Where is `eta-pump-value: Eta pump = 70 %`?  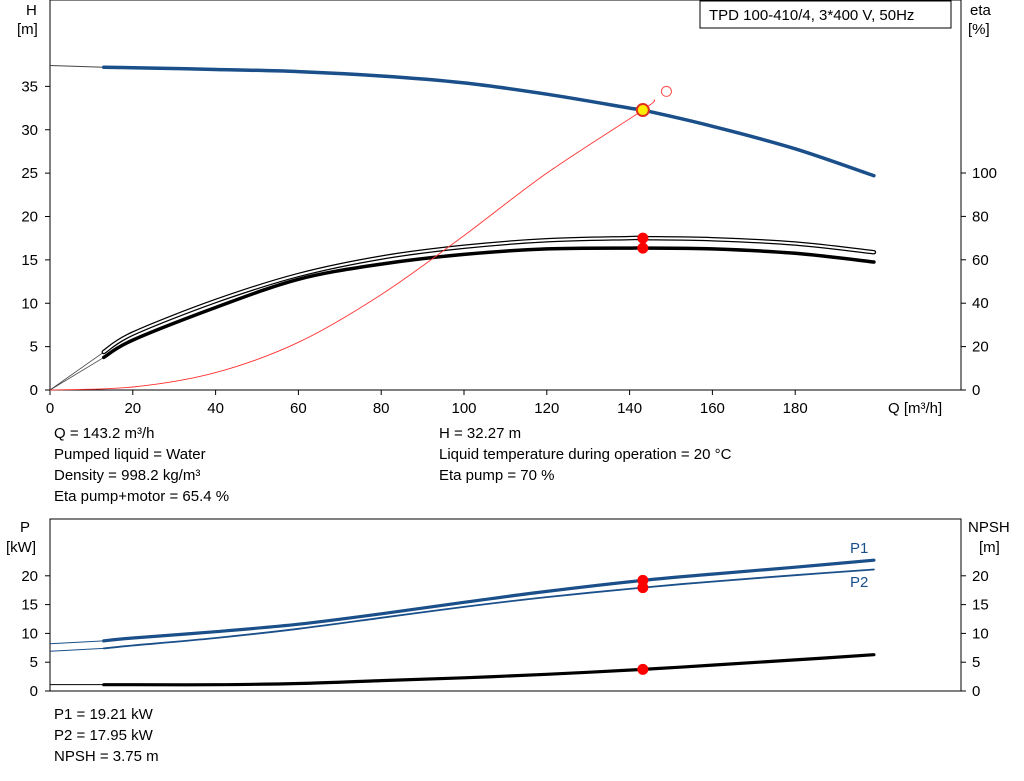
eta-pump-value: Eta pump = 70 % is located at coordinates (497, 475).